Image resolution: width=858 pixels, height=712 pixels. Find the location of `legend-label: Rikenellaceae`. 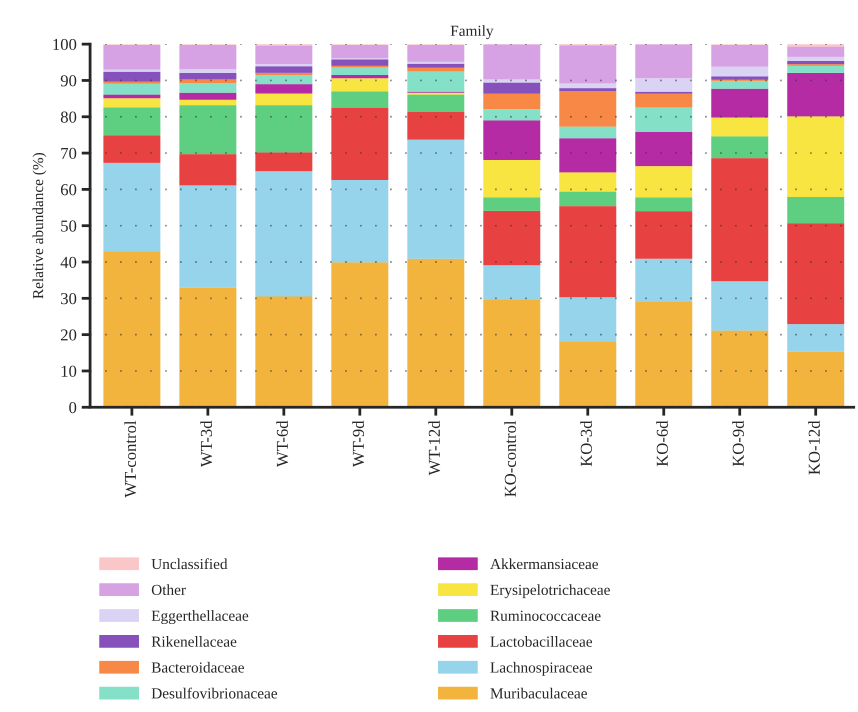

legend-label: Rikenellaceae is located at coordinates (194, 641).